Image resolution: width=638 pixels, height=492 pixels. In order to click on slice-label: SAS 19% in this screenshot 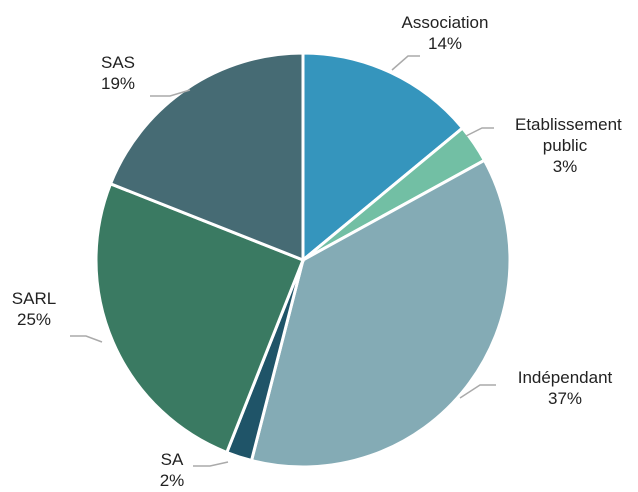, I will do `click(118, 73)`.